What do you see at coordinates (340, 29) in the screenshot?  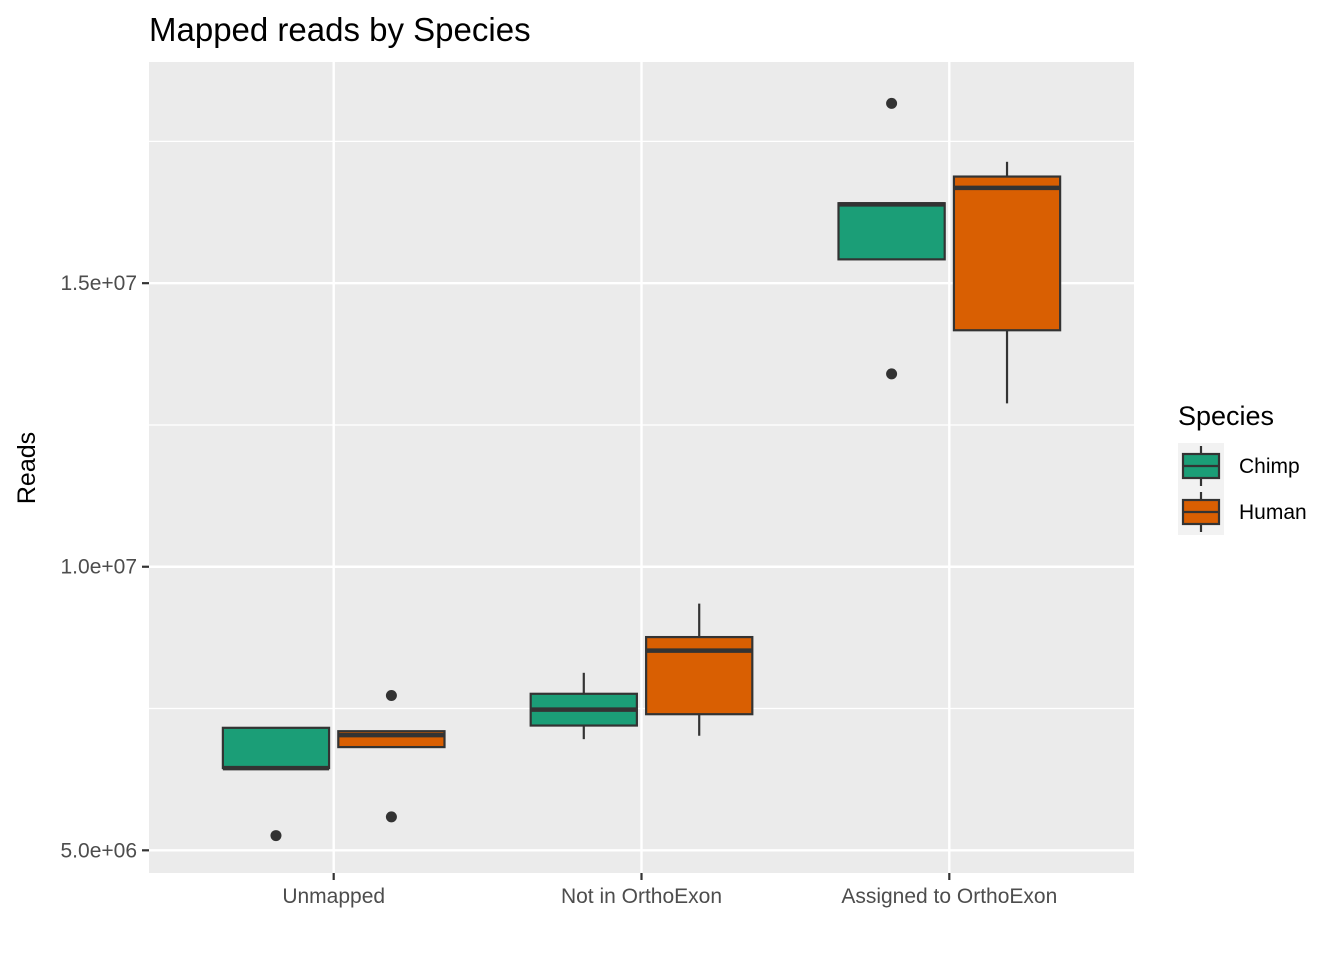 I see `chart-title: Mapped reads by Species` at bounding box center [340, 29].